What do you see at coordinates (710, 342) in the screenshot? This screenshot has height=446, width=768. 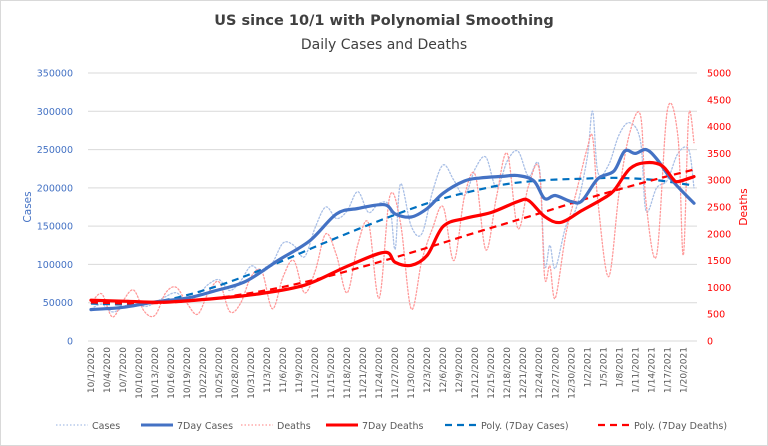 I see `y-tick-label-right: 0` at bounding box center [710, 342].